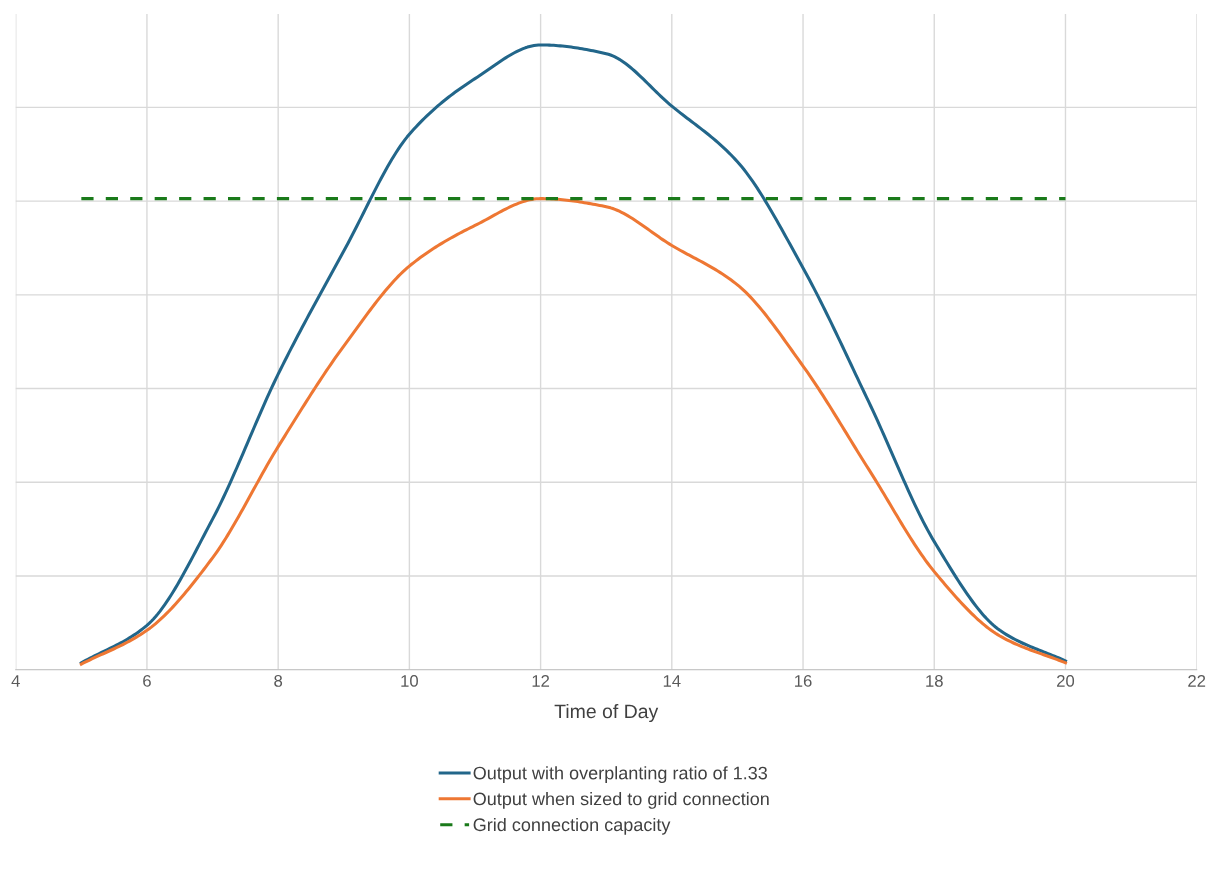 Image resolution: width=1210 pixels, height=872 pixels. What do you see at coordinates (606, 713) in the screenshot?
I see `x-axis-title: Time of Day` at bounding box center [606, 713].